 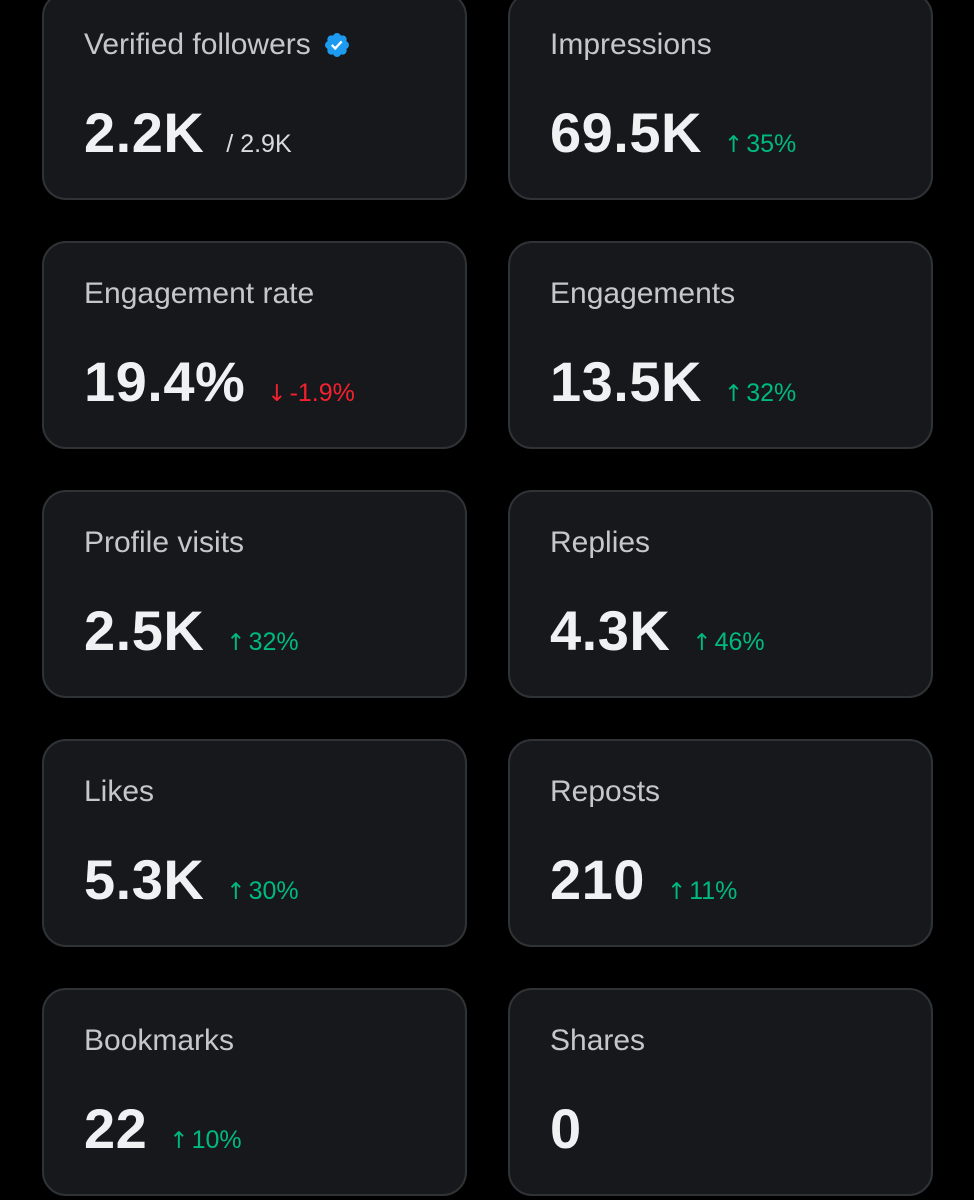 What do you see at coordinates (771, 144) in the screenshot?
I see `metric-delta-value: 35%` at bounding box center [771, 144].